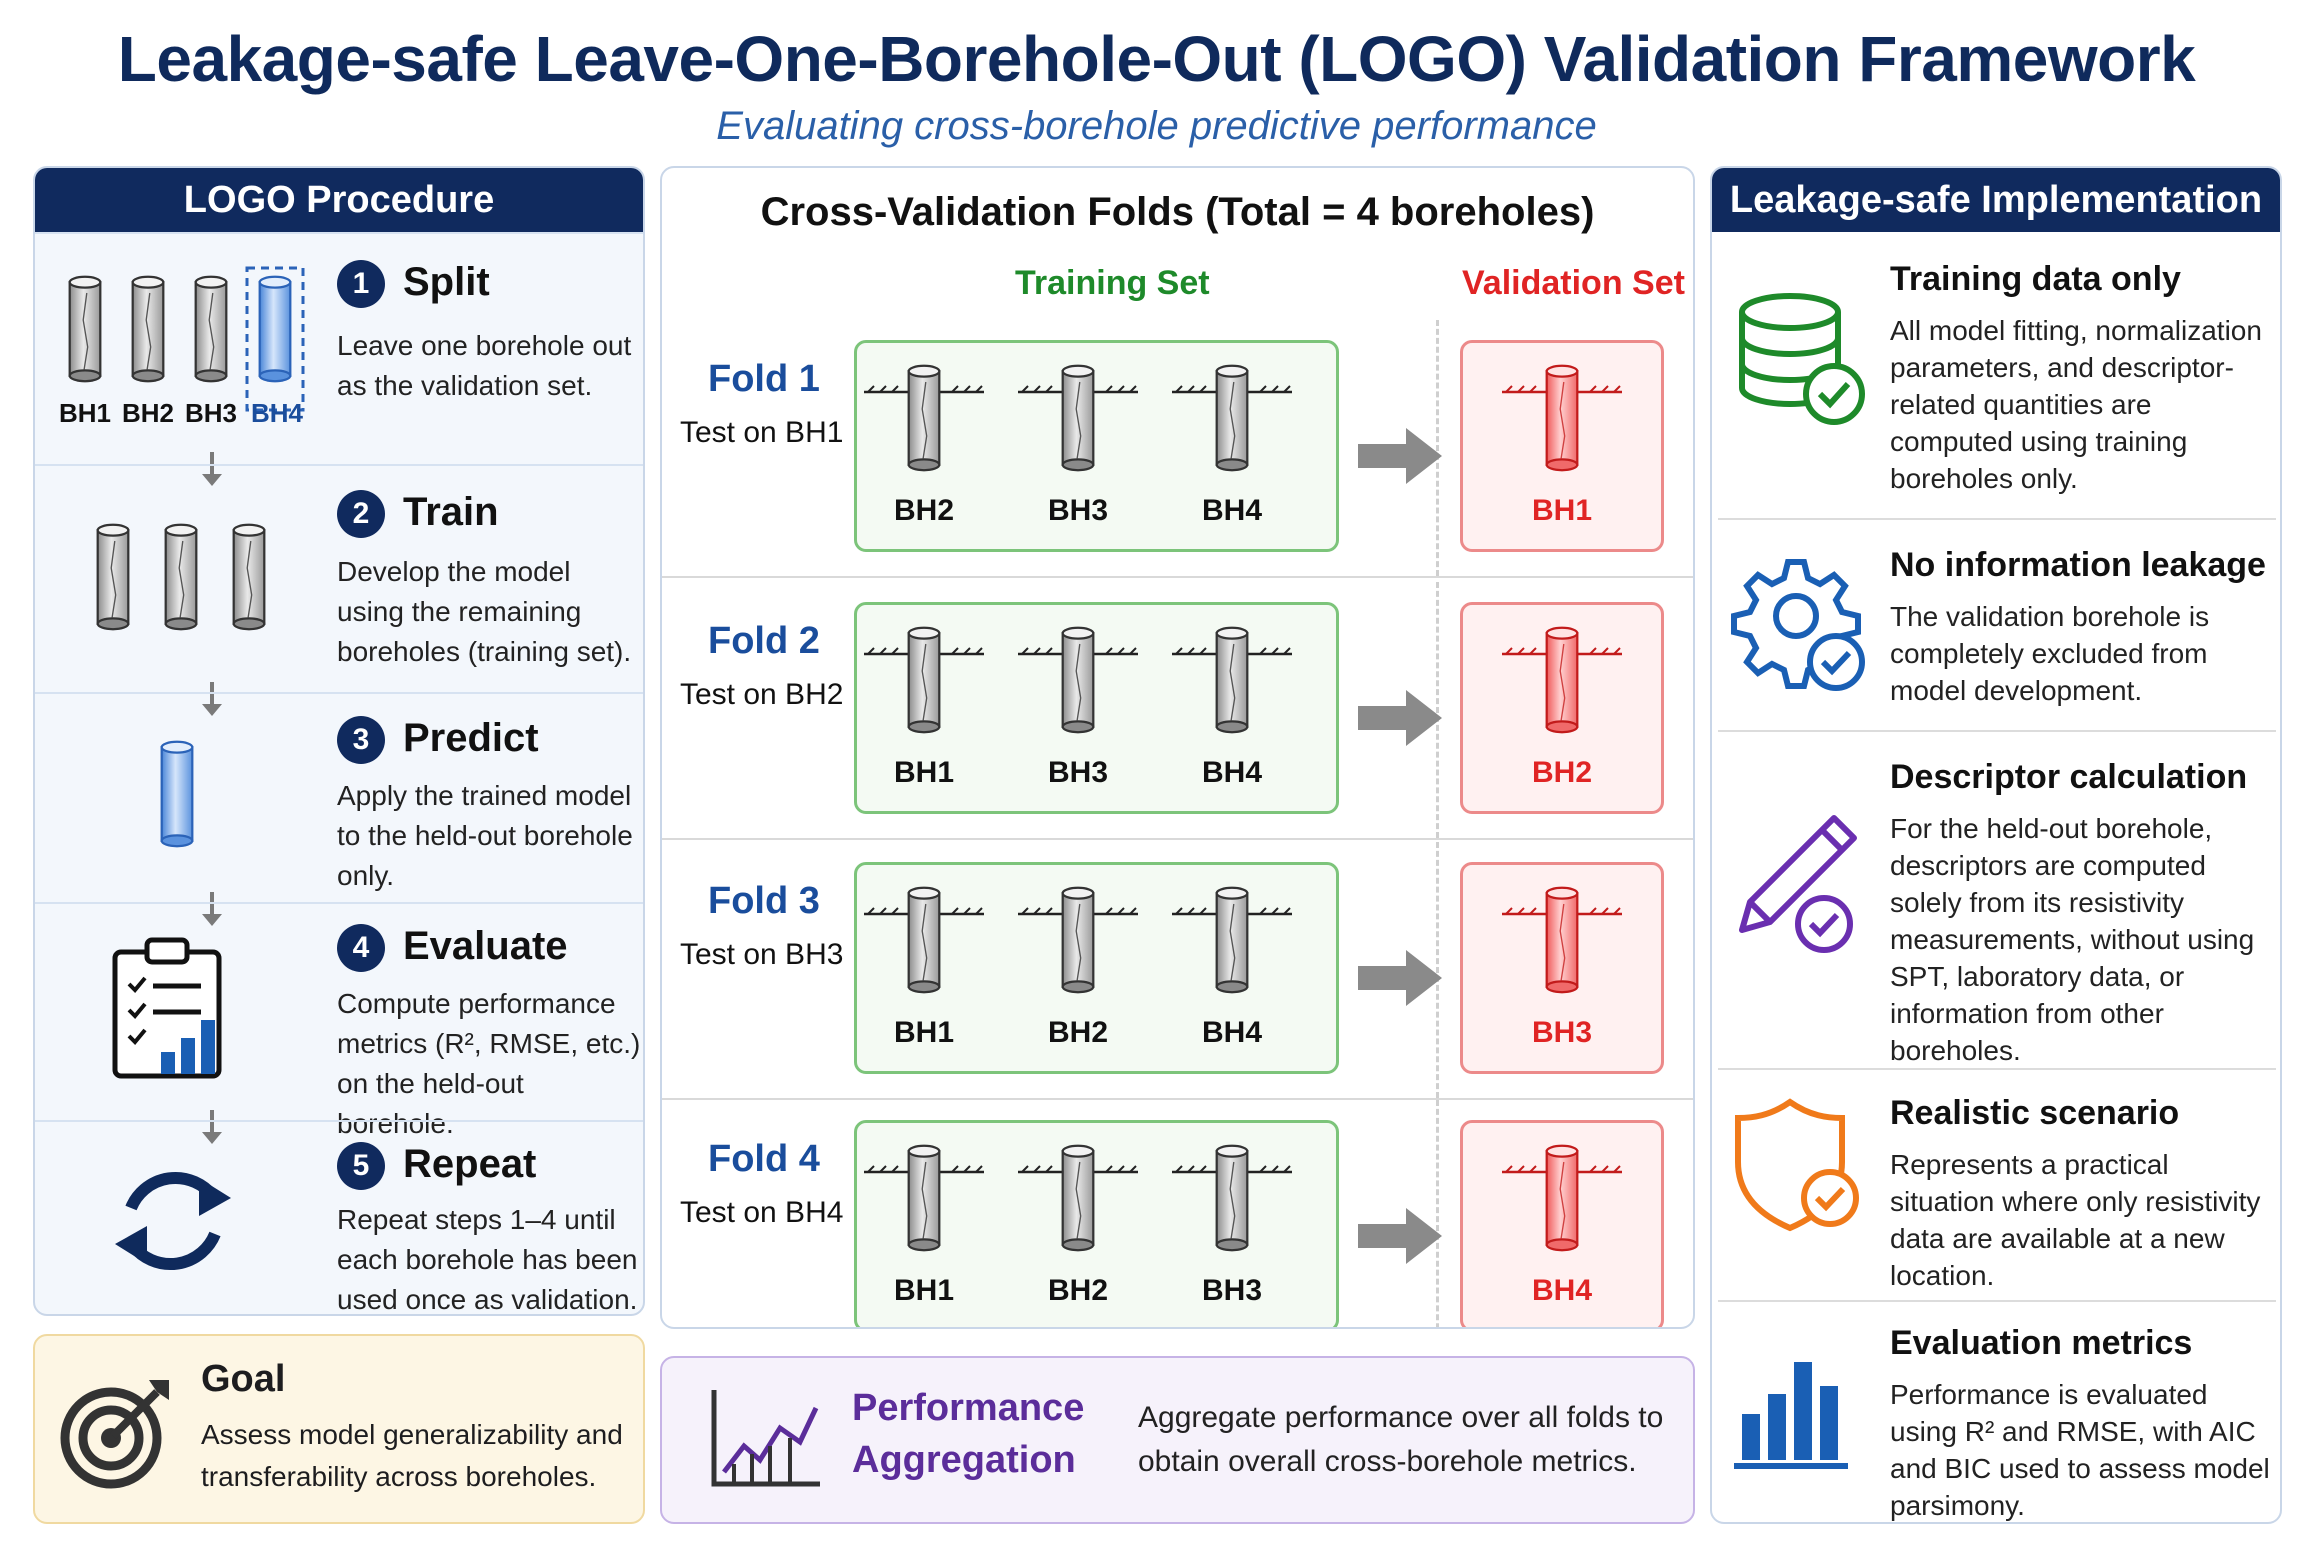 The height and width of the screenshot is (1552, 2313). Describe the element at coordinates (1800, 624) in the screenshot. I see `gear-check-icon` at that location.